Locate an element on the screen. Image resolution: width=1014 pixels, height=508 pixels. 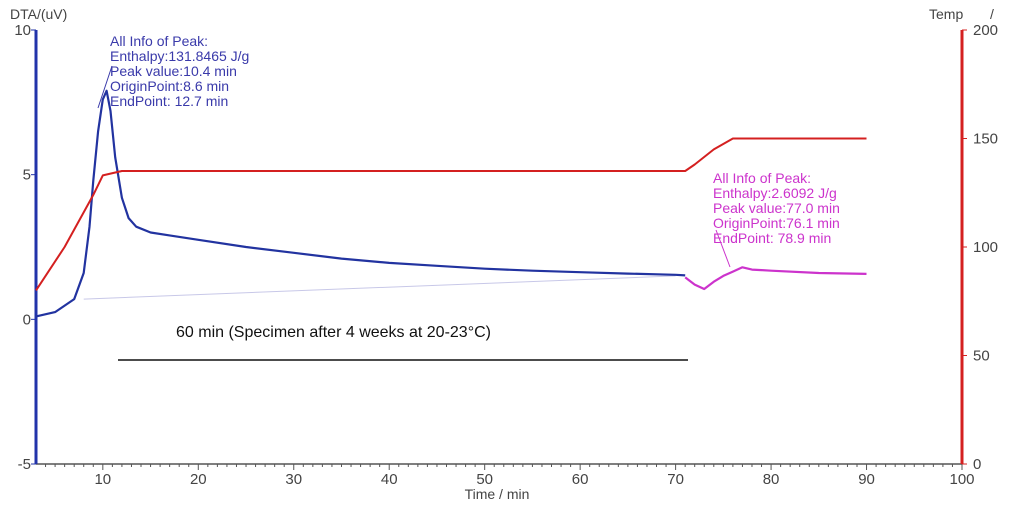
right-y-axis-title-suffix: / is located at coordinates (992, 14).